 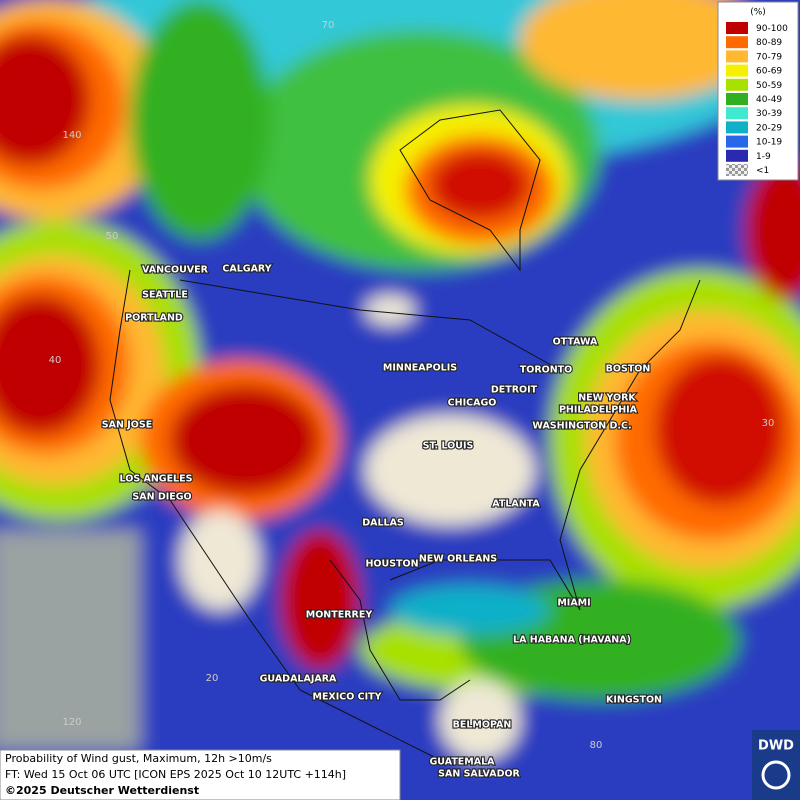 I want to click on grid-label: 70, so click(x=328, y=25).